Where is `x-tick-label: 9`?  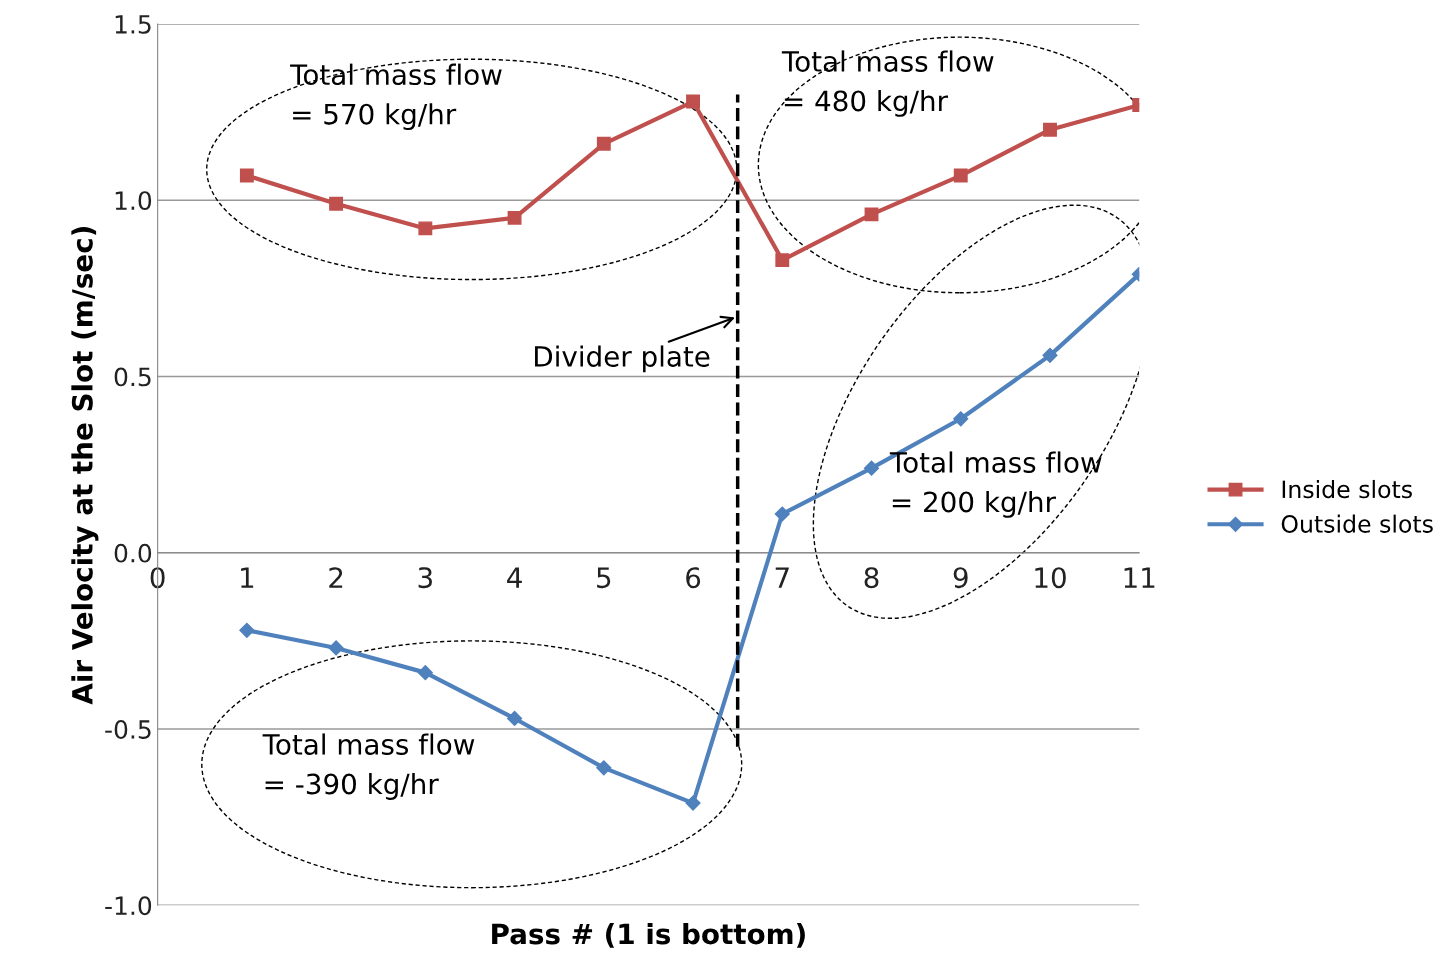
x-tick-label: 9 is located at coordinates (960, 578).